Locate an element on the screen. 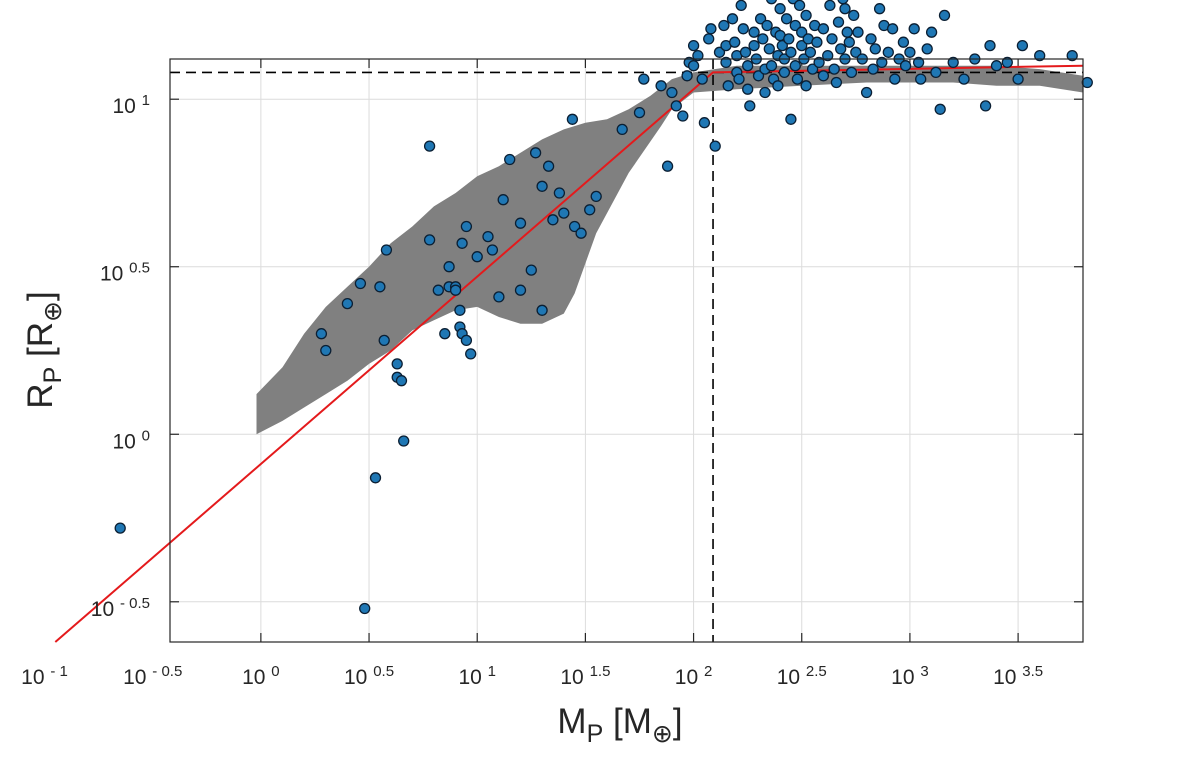 The height and width of the screenshot is (760, 1200). x-tick-label: 10 3.5 is located at coordinates (1018, 676).